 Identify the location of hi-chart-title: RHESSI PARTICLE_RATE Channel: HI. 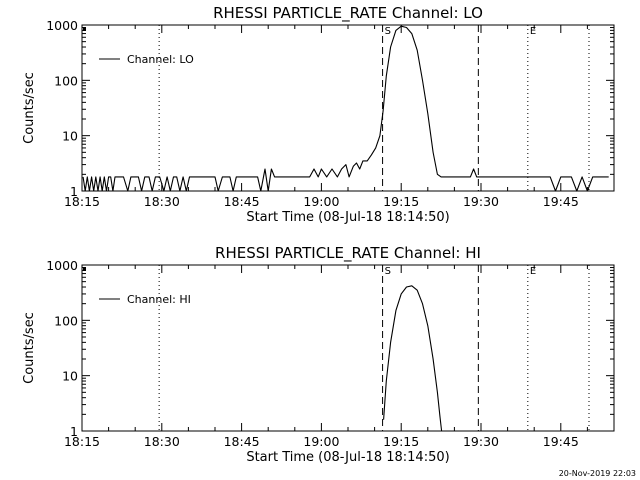
(348, 253).